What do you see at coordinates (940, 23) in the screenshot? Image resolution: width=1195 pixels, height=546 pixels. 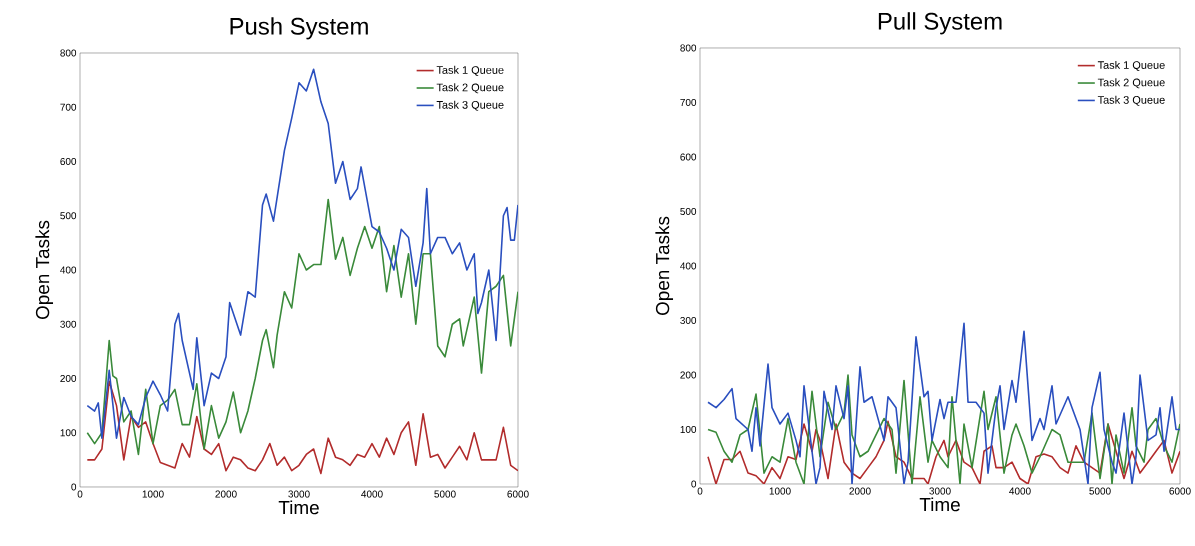 I see `chart-title: Pull System` at bounding box center [940, 23].